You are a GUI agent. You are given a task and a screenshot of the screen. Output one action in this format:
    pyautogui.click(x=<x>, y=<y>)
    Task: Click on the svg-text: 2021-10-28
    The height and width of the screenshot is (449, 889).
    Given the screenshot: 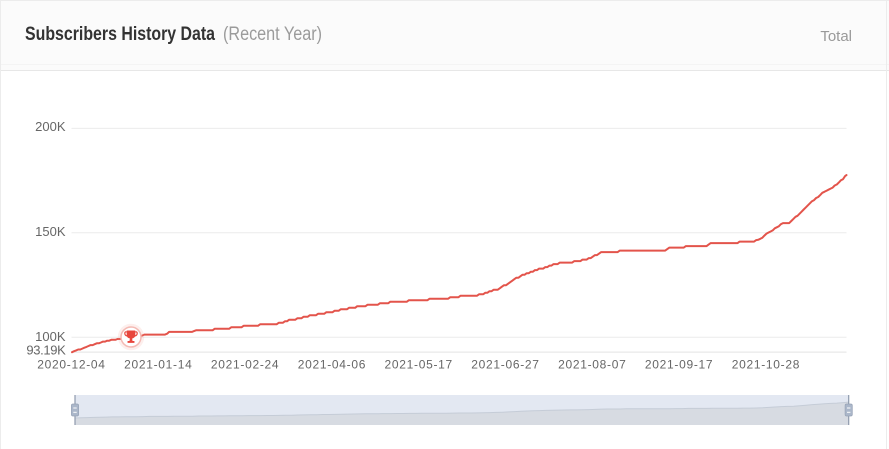 What is the action you would take?
    pyautogui.click(x=766, y=365)
    